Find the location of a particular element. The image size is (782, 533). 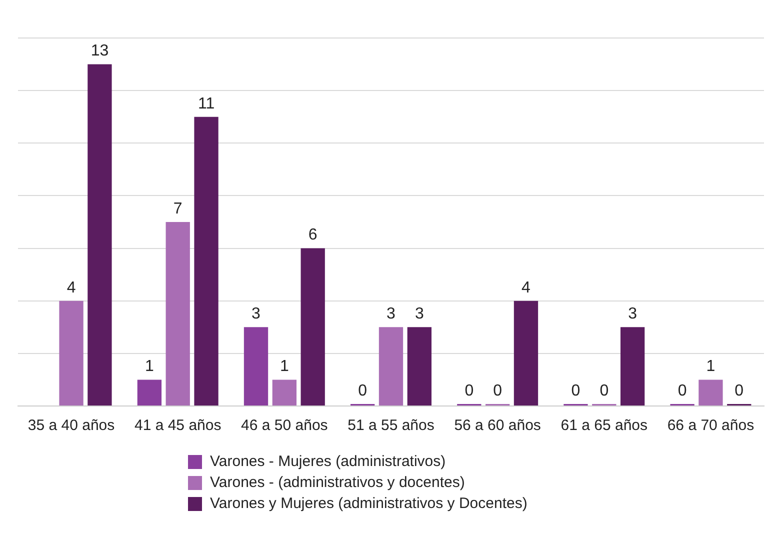

data-label: 11 is located at coordinates (206, 103).